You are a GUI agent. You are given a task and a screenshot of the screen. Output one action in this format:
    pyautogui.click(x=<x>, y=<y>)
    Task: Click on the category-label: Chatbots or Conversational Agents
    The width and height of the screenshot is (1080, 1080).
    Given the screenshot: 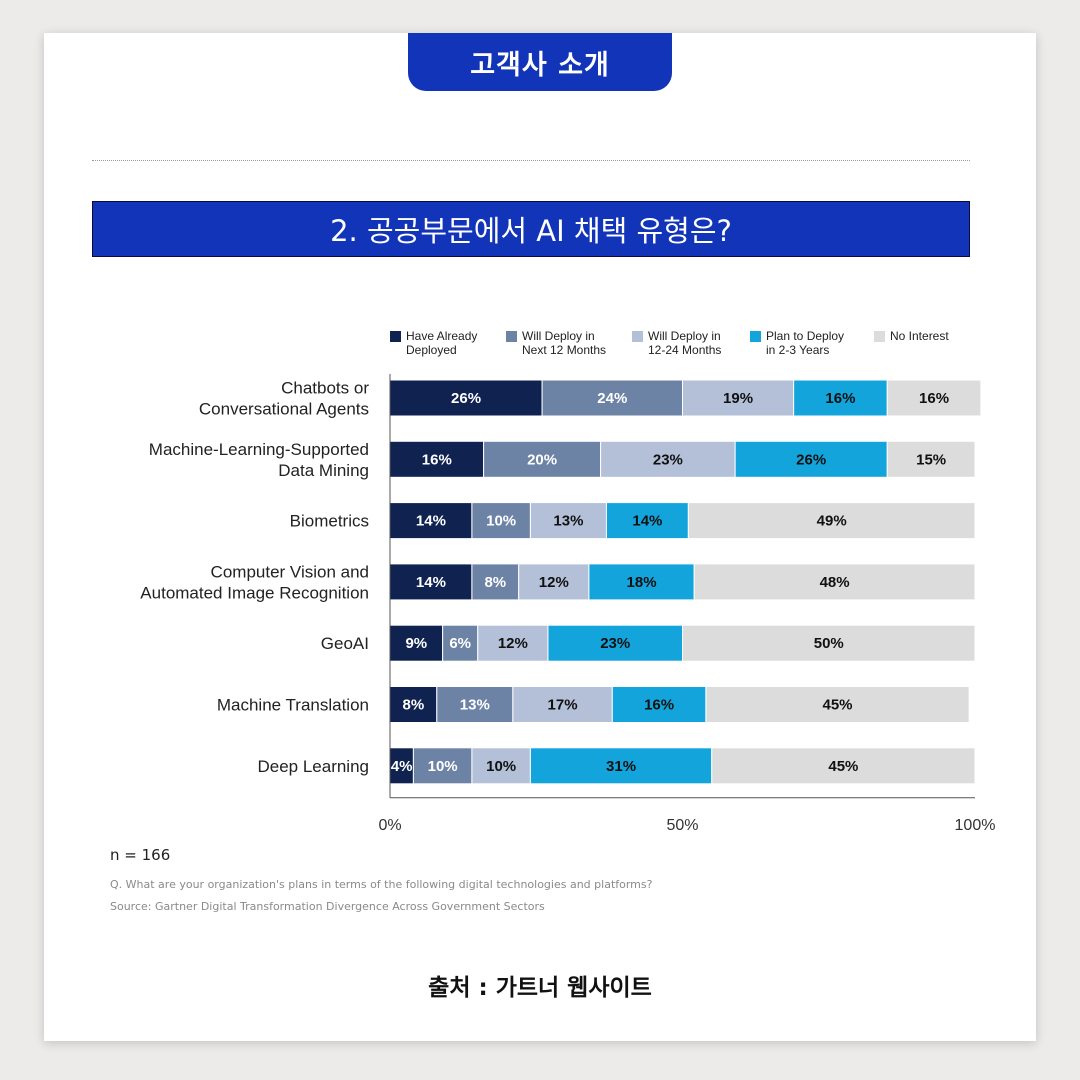 What is the action you would take?
    pyautogui.click(x=284, y=399)
    